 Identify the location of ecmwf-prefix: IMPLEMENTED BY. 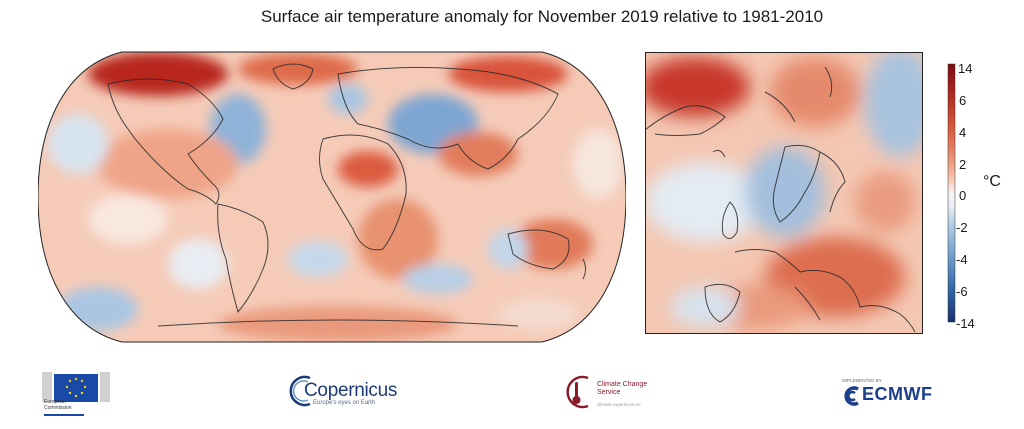
(862, 380).